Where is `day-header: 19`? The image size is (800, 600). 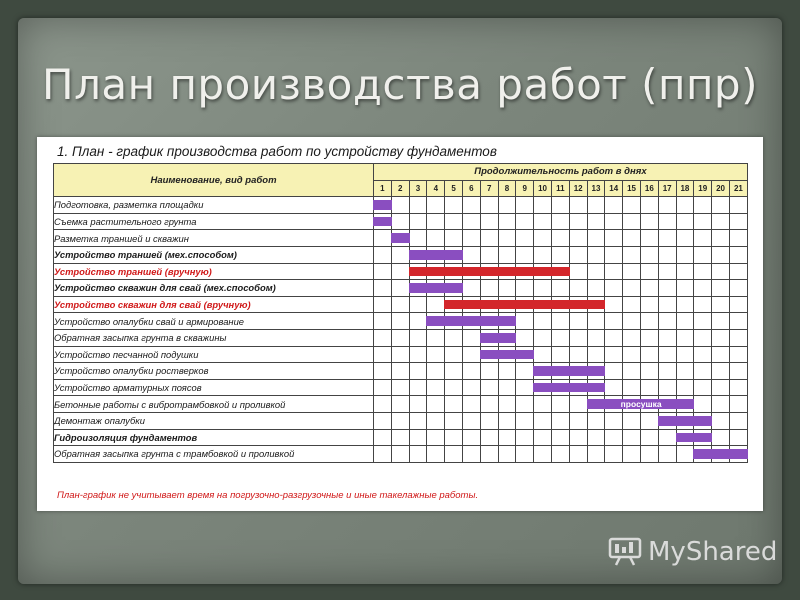 day-header: 19 is located at coordinates (703, 188).